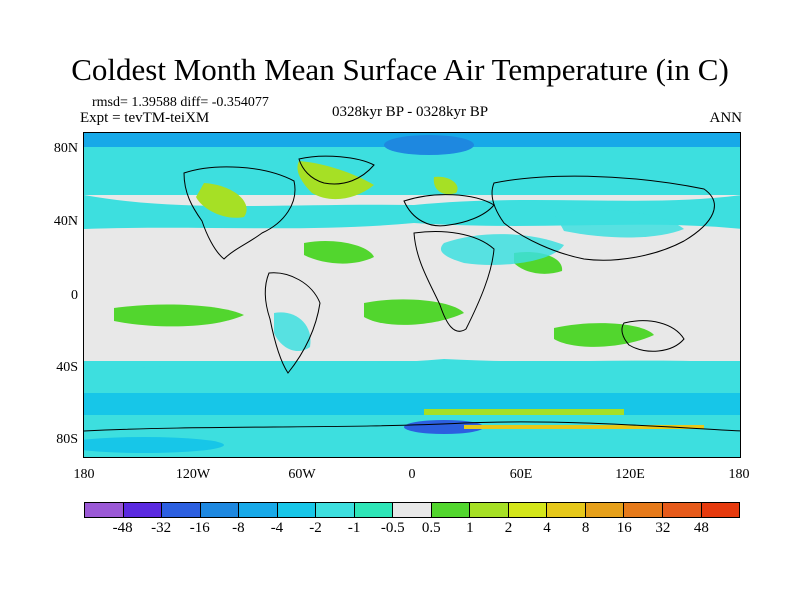 The width and height of the screenshot is (800, 600). What do you see at coordinates (429, 145) in the screenshot?
I see `cold-patch-arctic` at bounding box center [429, 145].